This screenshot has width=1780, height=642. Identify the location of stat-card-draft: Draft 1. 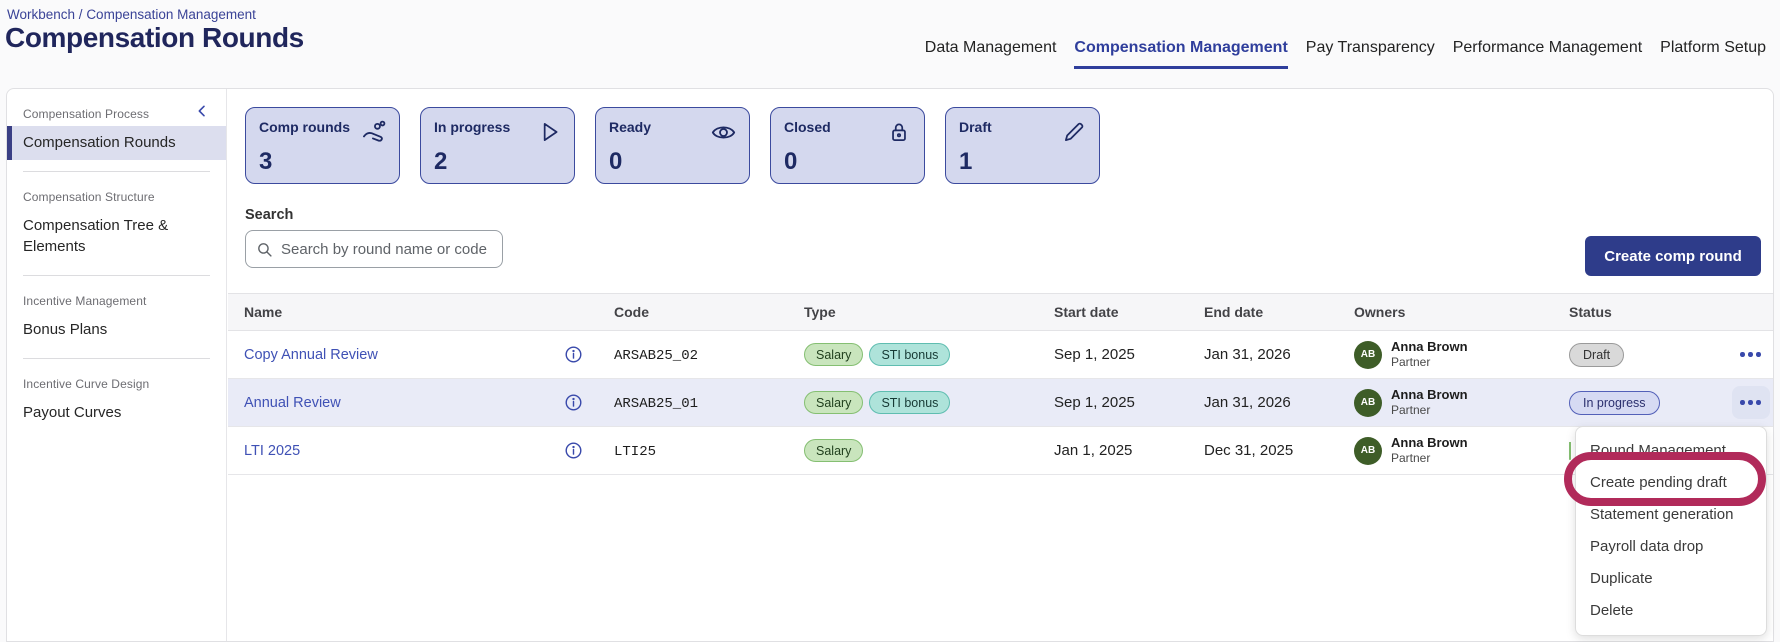
(1022, 145).